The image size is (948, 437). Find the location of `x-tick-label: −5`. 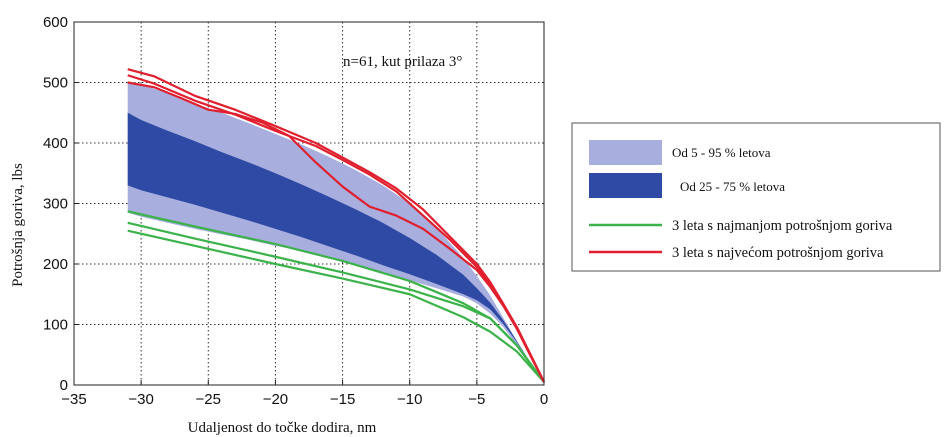

x-tick-label: −5 is located at coordinates (476, 399).